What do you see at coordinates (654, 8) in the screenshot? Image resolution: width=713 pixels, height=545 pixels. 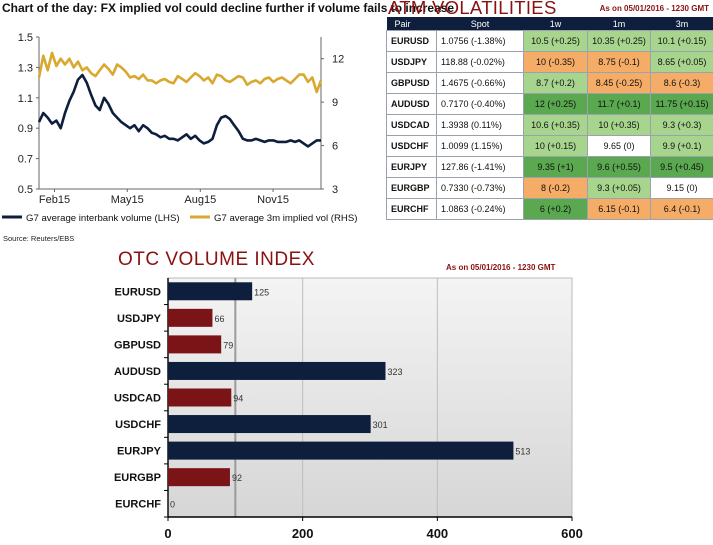 I see `atm-as-of: As on 05/01/2016 - 1230 GMT` at bounding box center [654, 8].